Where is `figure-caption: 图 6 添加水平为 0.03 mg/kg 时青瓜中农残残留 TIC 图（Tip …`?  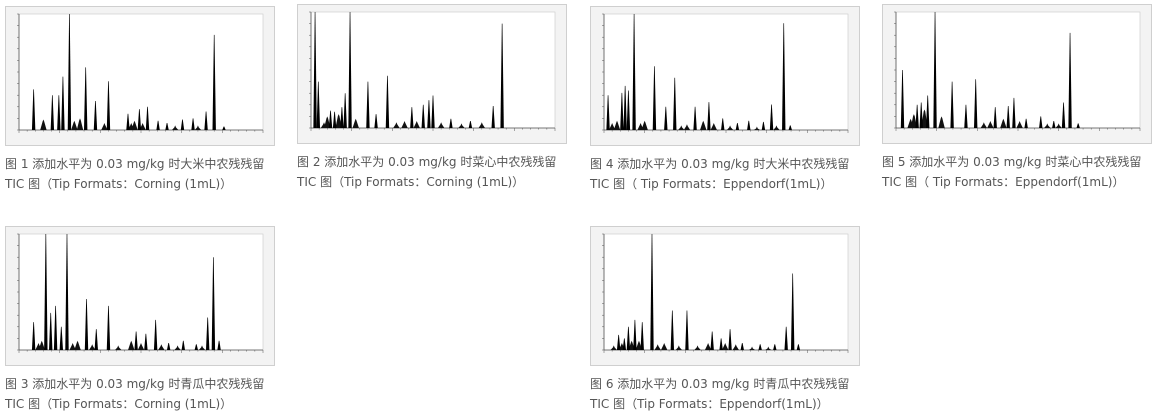 figure-caption: 图 6 添加水平为 0.03 mg/kg 时青瓜中农残残留 TIC 图（Tip … is located at coordinates (725, 394).